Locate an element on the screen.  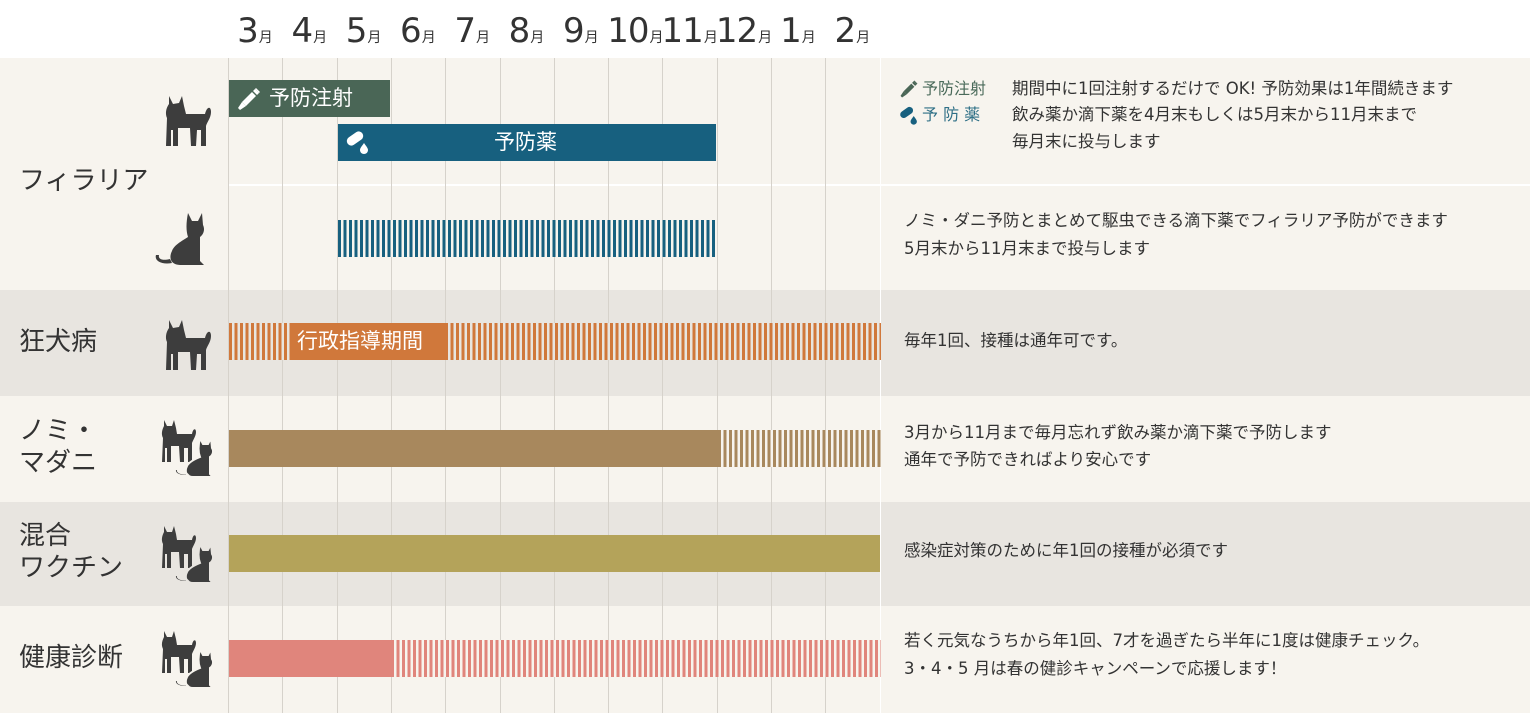
month-label: 3月 is located at coordinates (255, 31).